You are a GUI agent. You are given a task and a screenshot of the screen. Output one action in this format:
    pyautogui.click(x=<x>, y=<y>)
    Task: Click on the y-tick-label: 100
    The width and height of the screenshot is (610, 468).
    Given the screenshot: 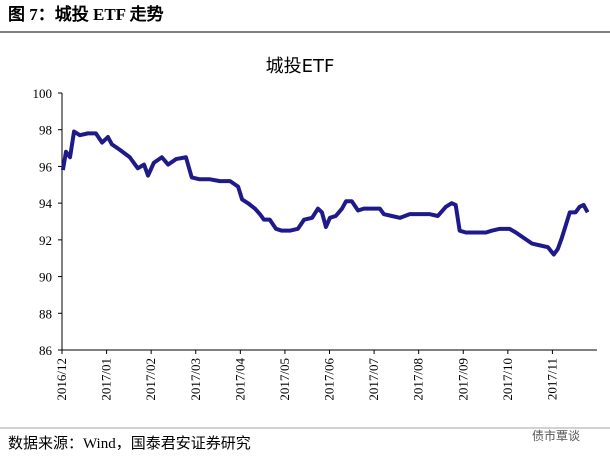 What is the action you would take?
    pyautogui.click(x=43, y=93)
    